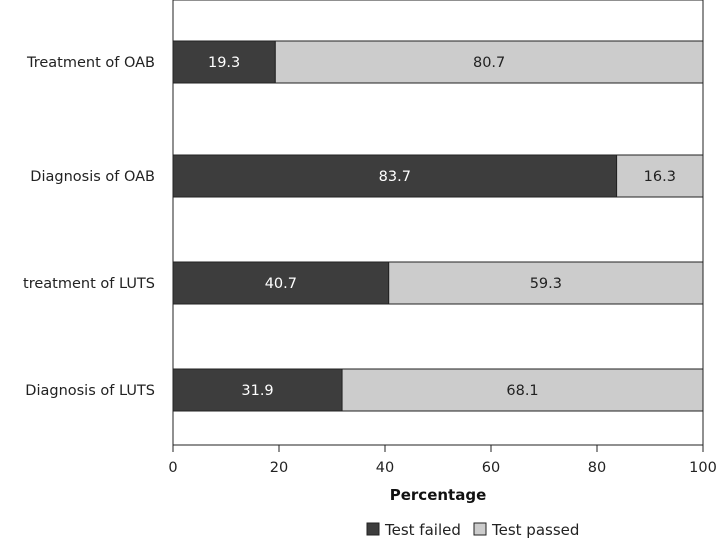 The image size is (718, 542). I want to click on category-label: Treatment of OAB, so click(90, 63).